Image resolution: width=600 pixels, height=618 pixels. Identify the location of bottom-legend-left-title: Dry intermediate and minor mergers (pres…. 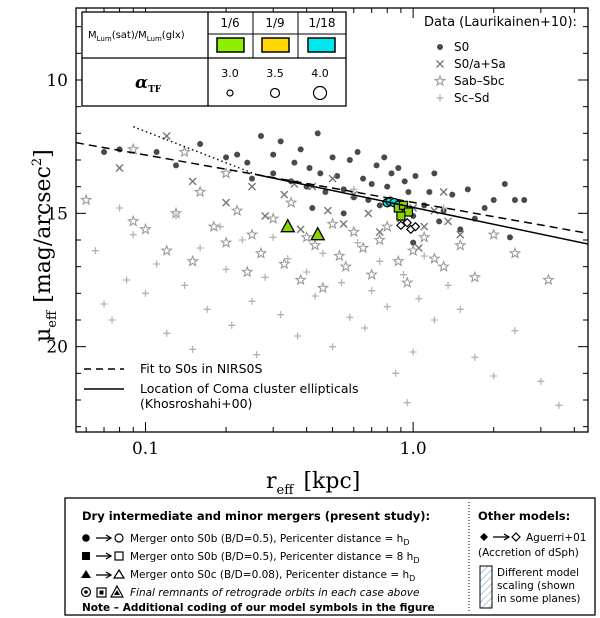
(256, 516).